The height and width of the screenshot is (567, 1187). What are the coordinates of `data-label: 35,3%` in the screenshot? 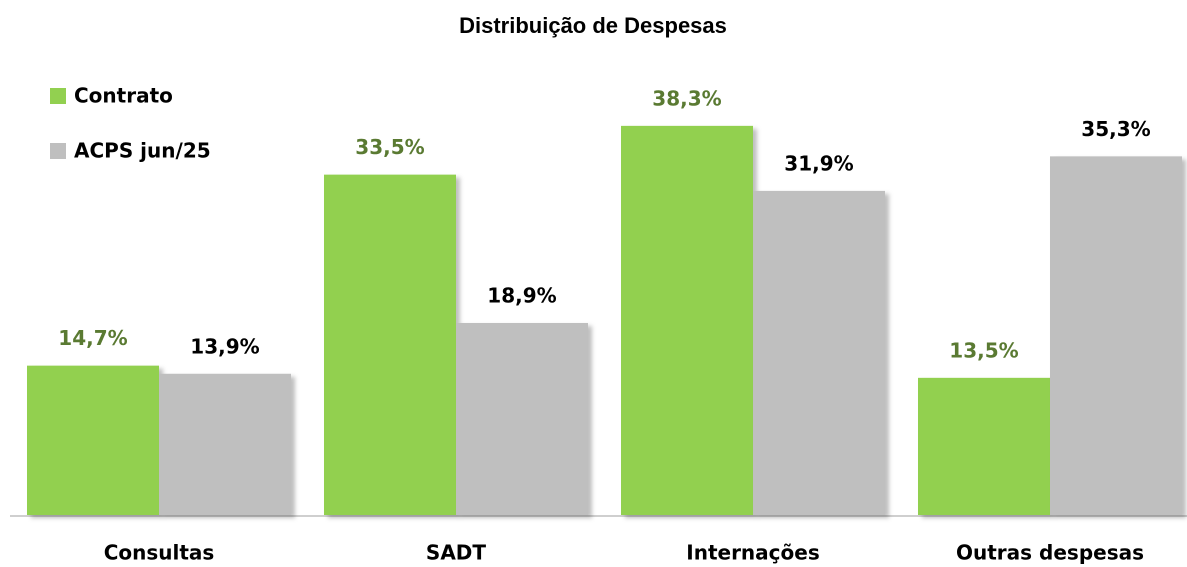 It's located at (1115, 129).